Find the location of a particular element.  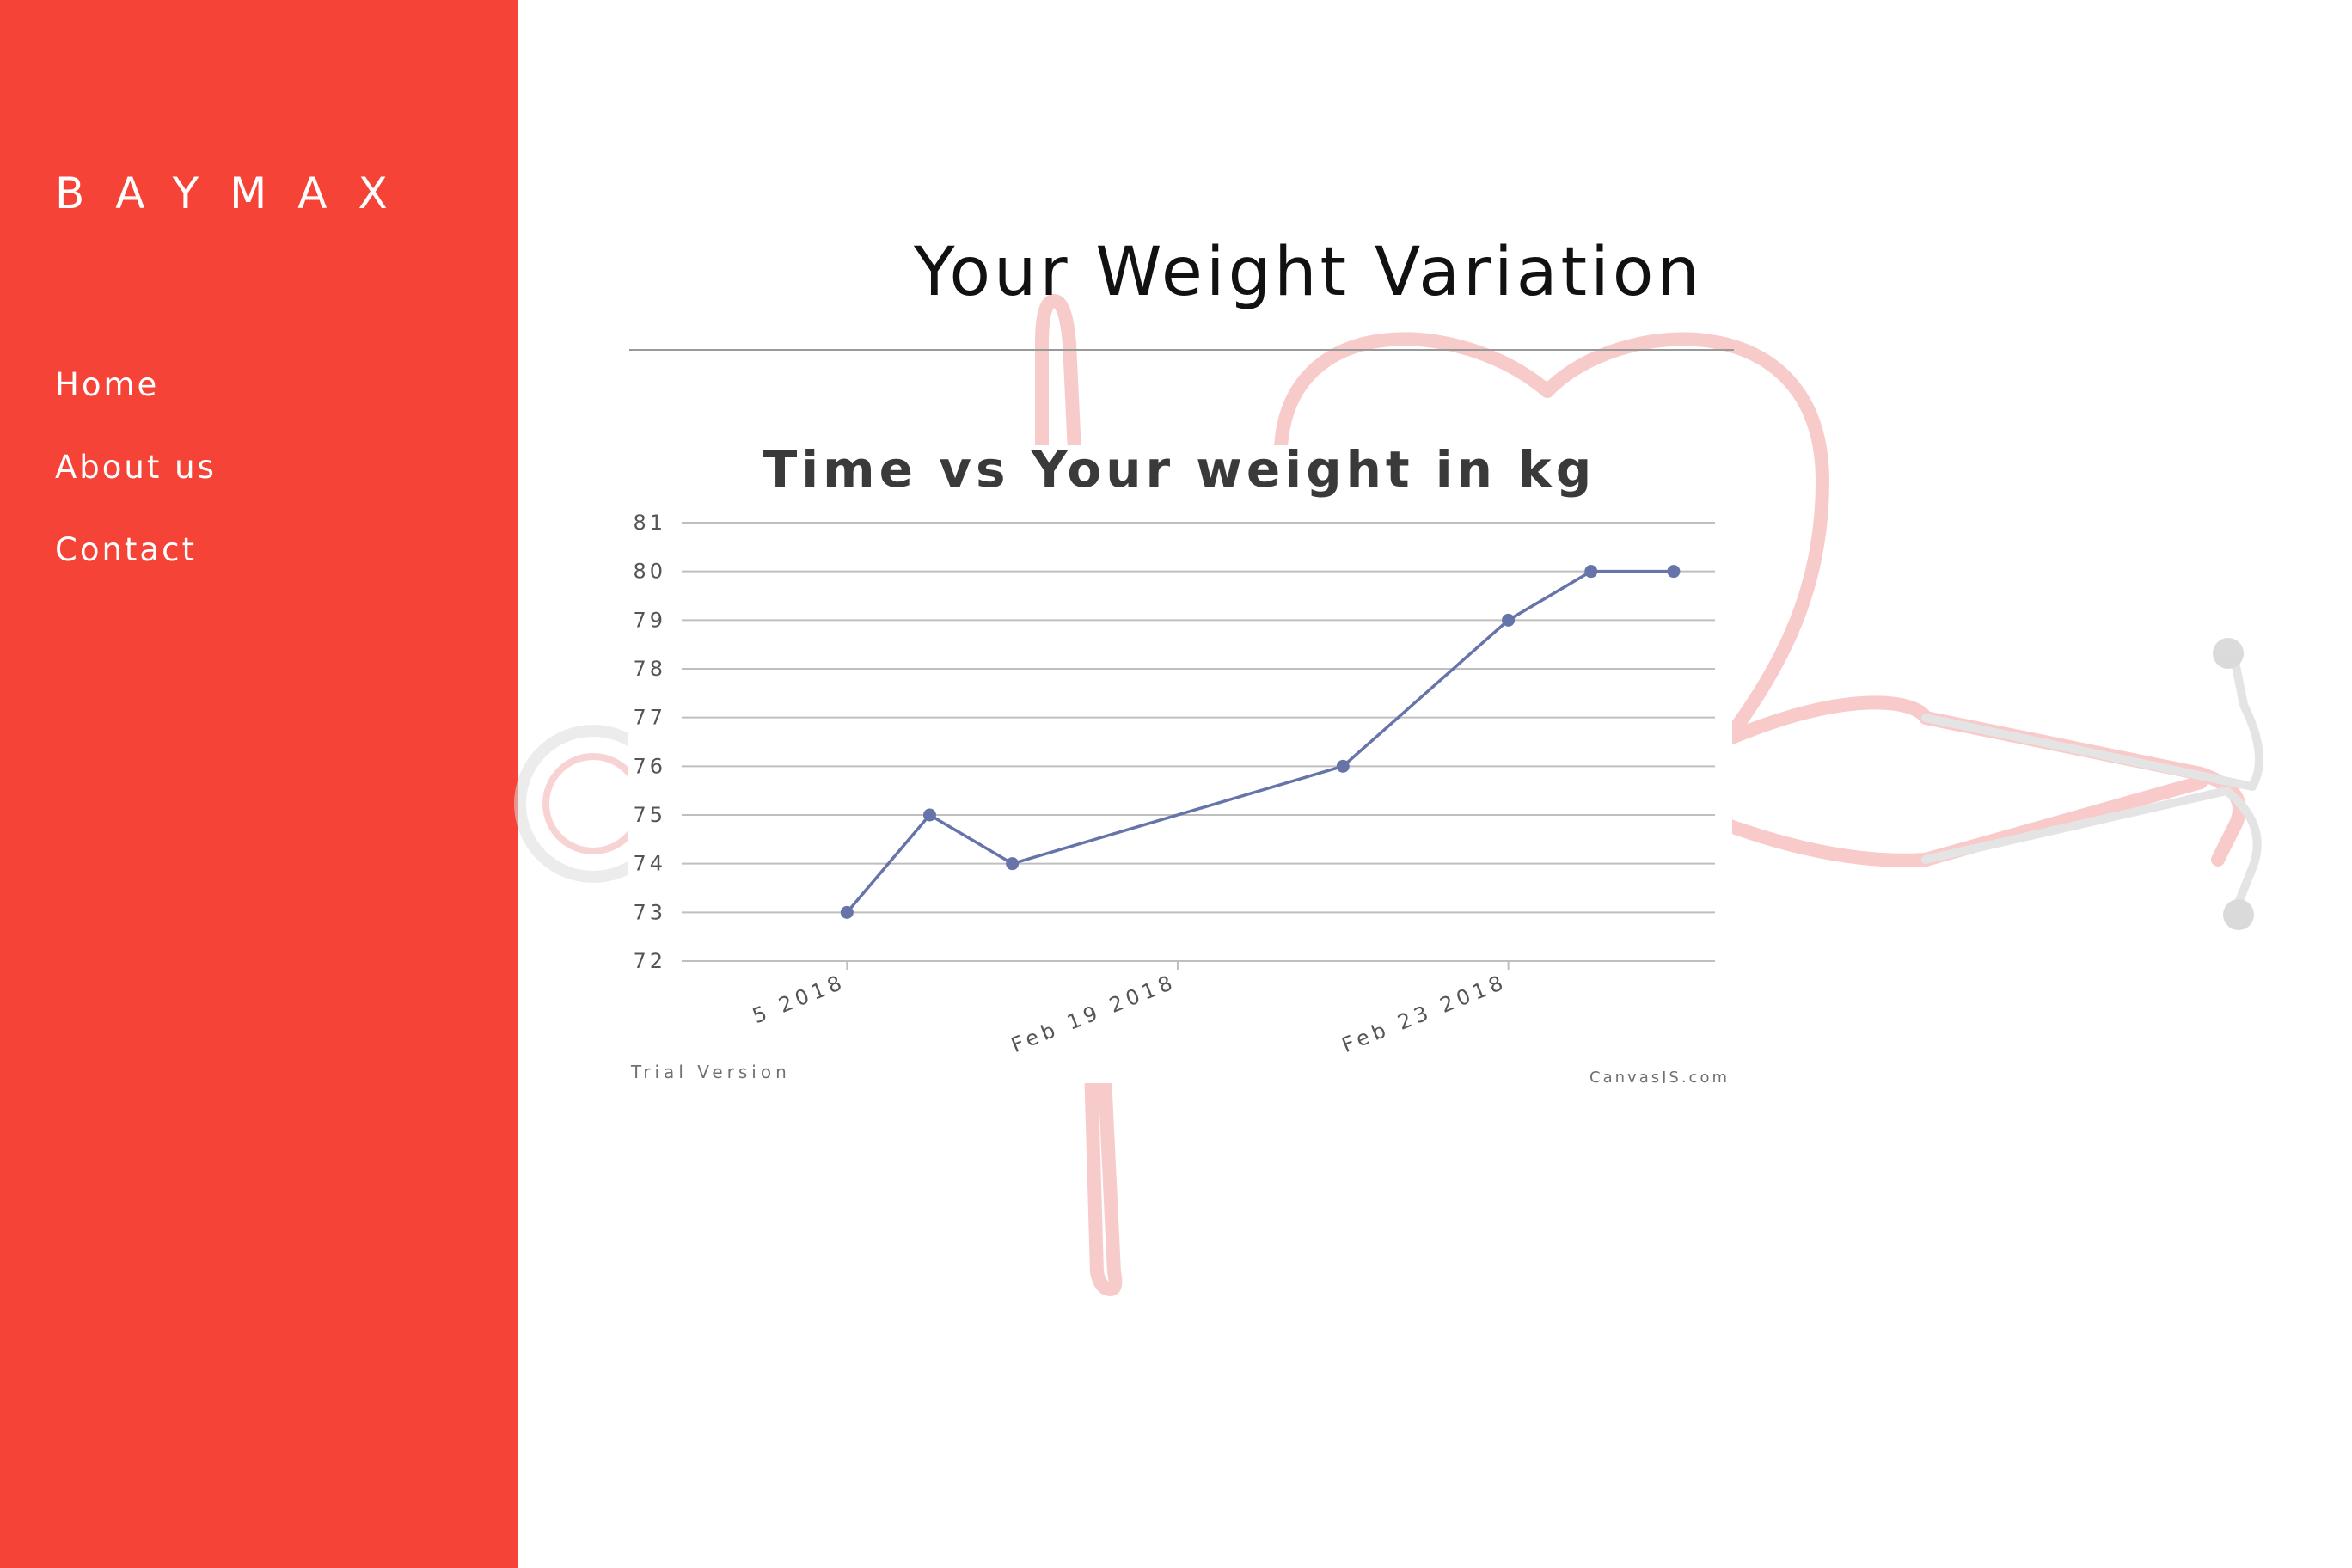

nav-item-about-us: About us is located at coordinates (136, 467).